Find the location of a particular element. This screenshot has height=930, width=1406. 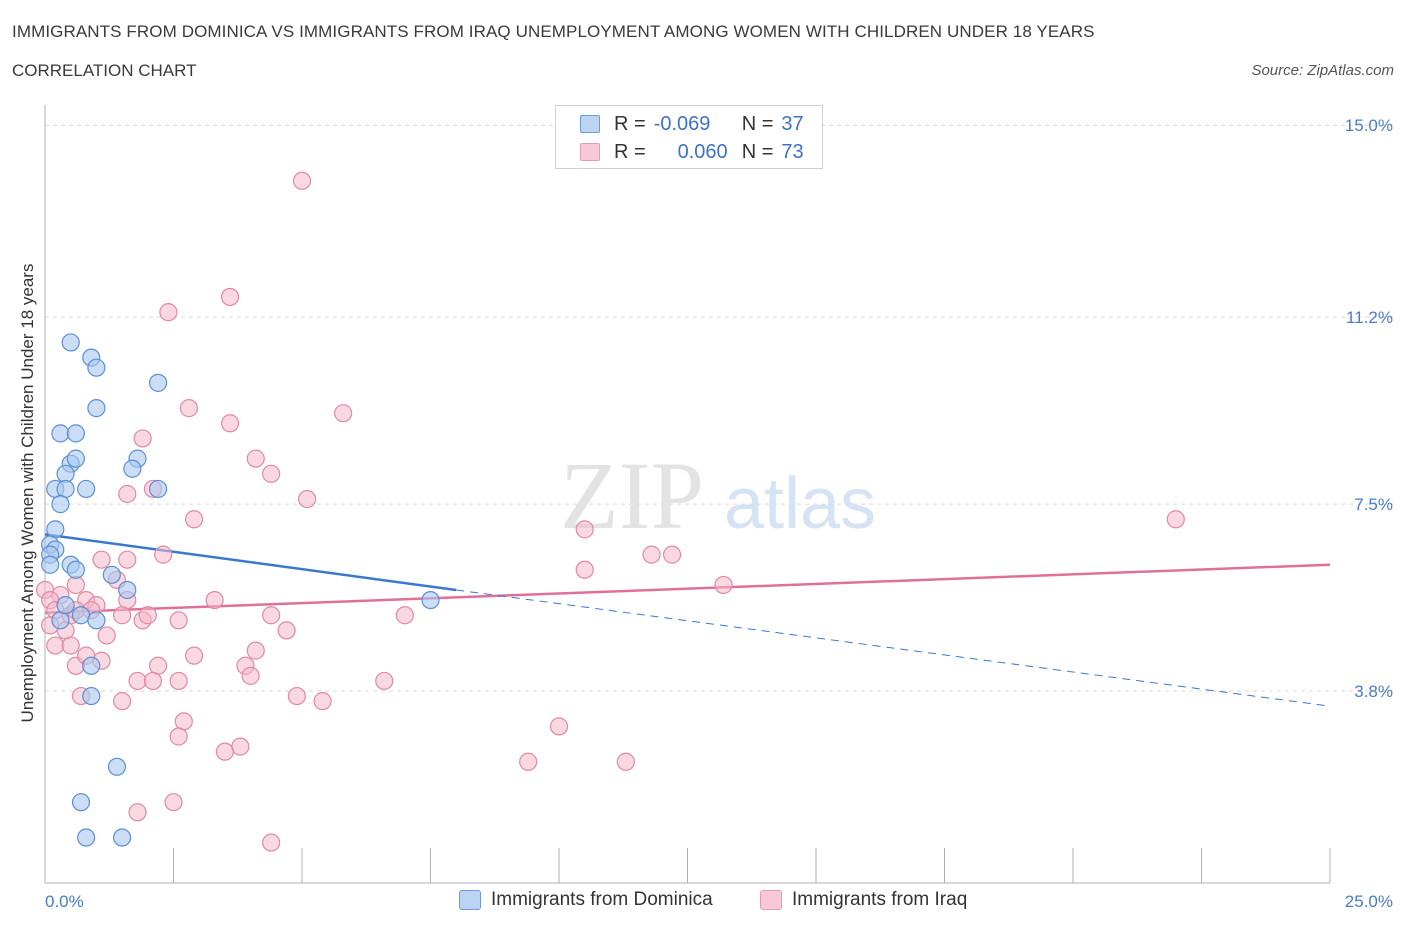

legend-item-dominica: Immigrants from Dominica is located at coordinates (586, 900).